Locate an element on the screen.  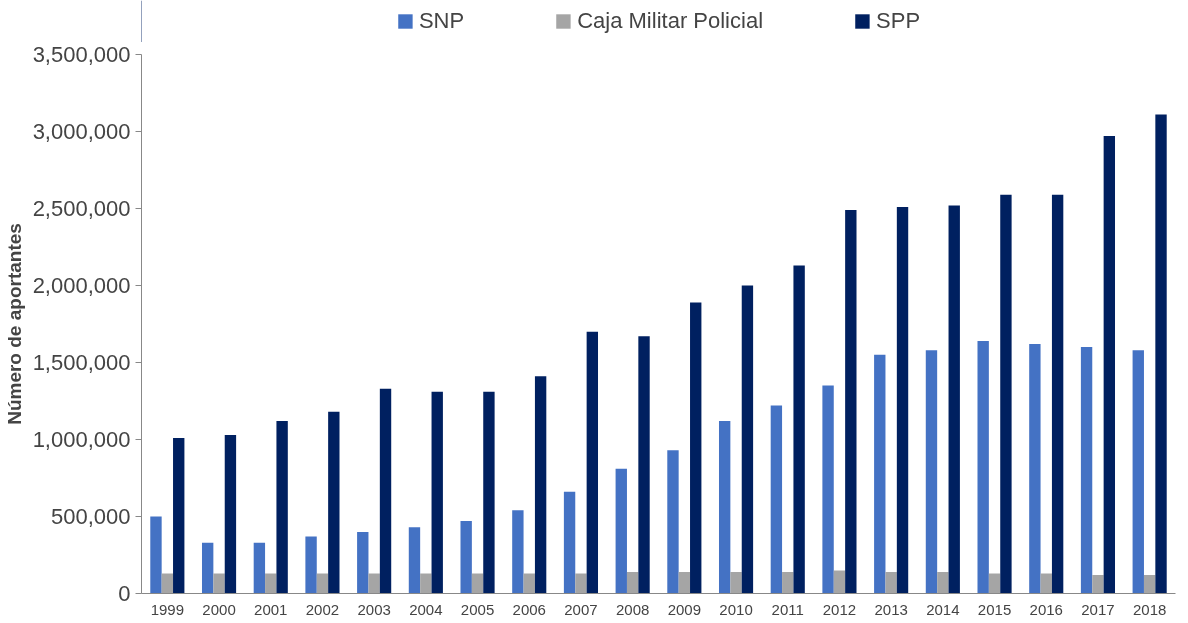
x-tick-label: 2000 is located at coordinates (219, 609).